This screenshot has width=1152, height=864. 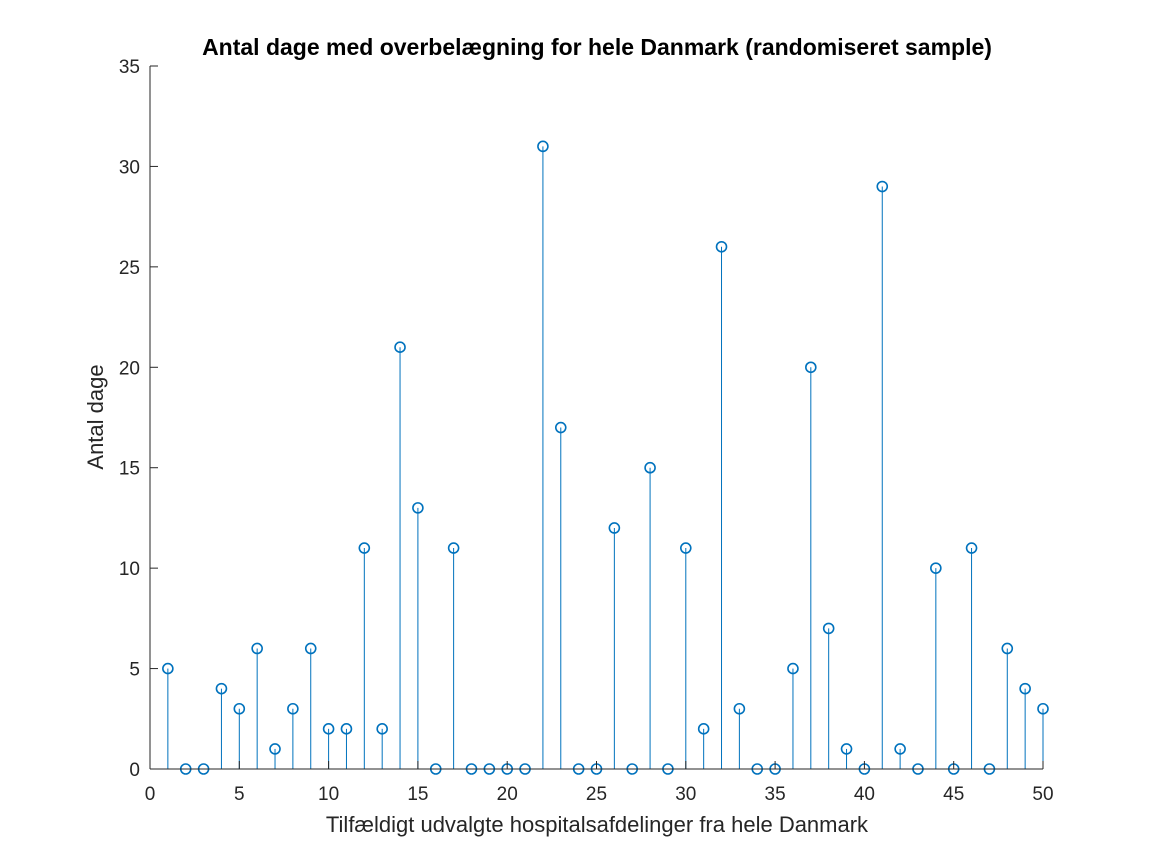 I want to click on y-tick-label: 25, so click(x=129, y=268).